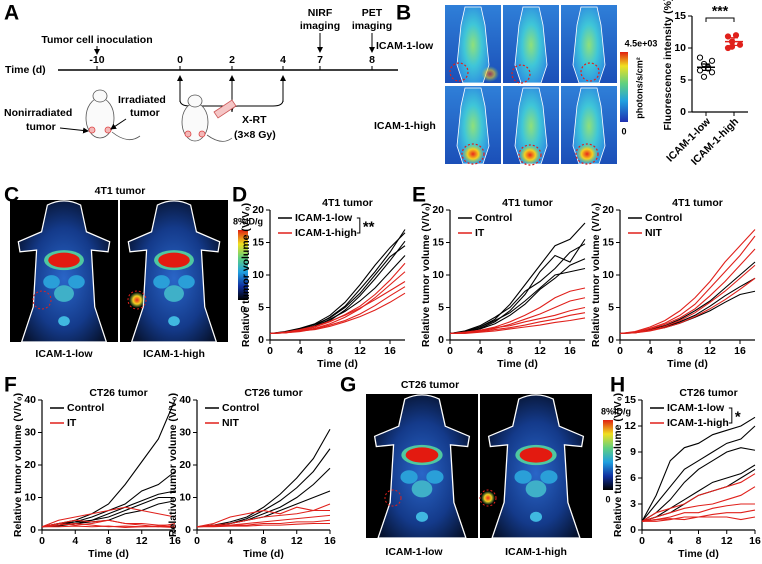 This screenshot has width=762, height=564. I want to click on tumor-label: Nonirradiated, so click(38, 113).